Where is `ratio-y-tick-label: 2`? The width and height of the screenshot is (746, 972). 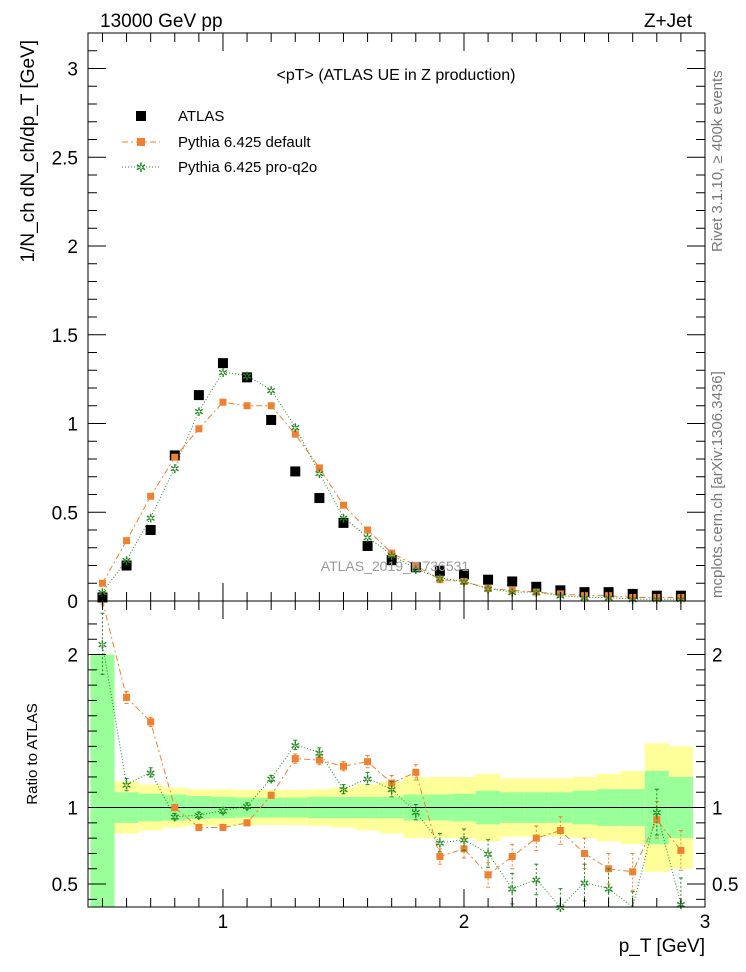
ratio-y-tick-label: 2 is located at coordinates (72, 656).